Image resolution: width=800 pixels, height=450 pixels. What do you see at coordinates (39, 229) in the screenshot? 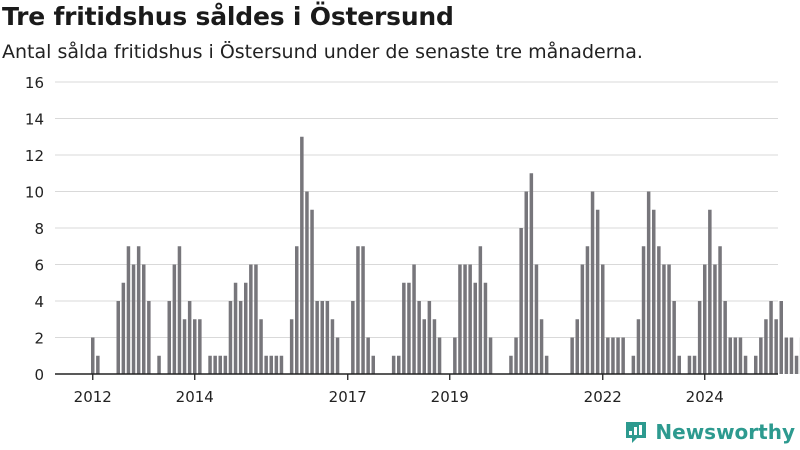
I see `y-tick-label: 8` at bounding box center [39, 229].